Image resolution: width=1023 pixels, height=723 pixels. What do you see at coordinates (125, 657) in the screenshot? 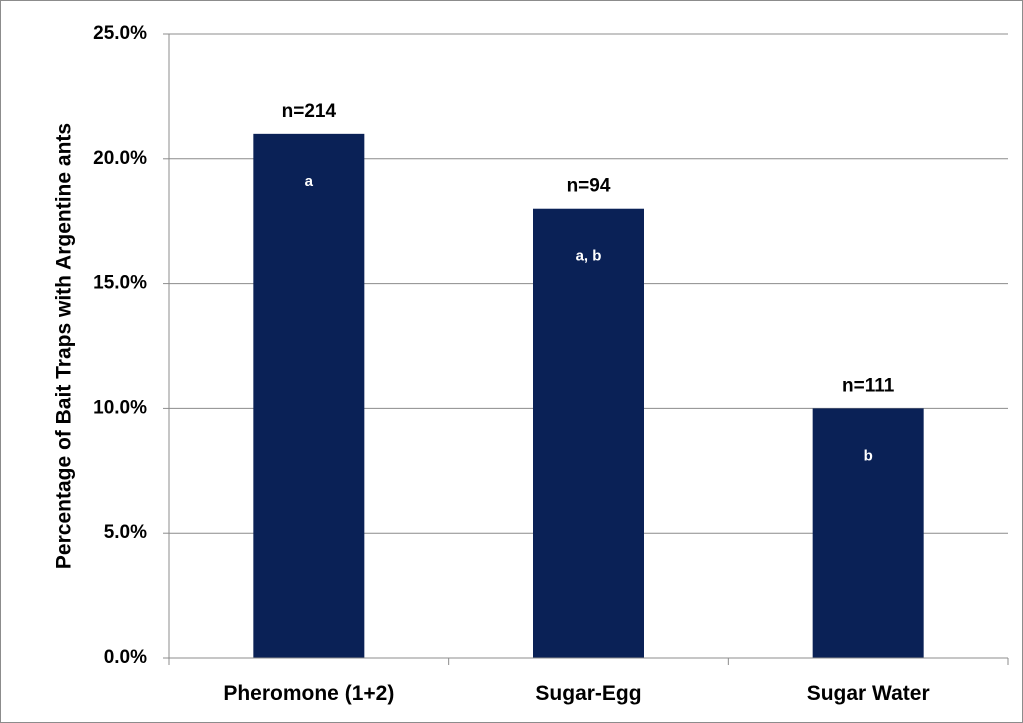
I see `y-tick-label: 0.0%` at bounding box center [125, 657].